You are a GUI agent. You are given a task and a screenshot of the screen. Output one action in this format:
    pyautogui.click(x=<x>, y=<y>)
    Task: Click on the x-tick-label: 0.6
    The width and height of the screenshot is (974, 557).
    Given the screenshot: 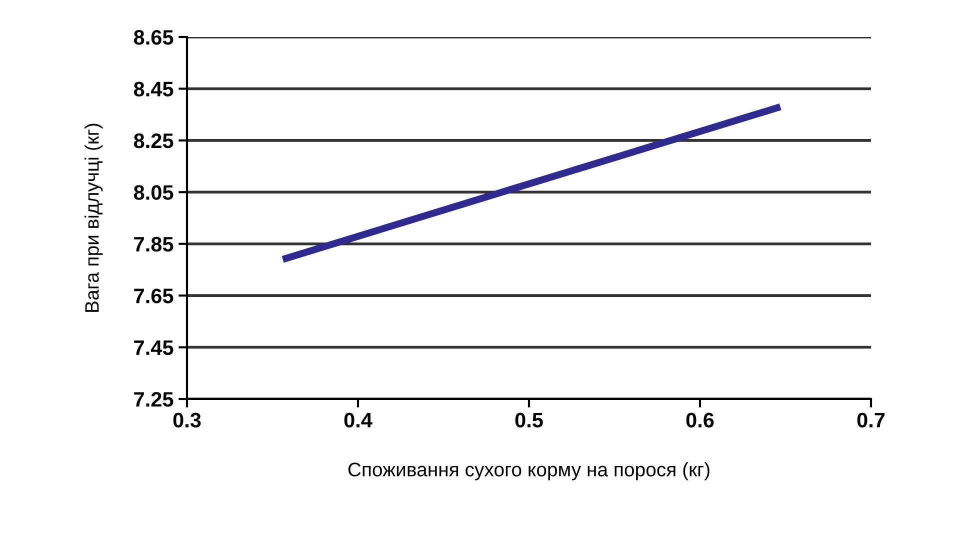 What is the action you would take?
    pyautogui.click(x=700, y=420)
    